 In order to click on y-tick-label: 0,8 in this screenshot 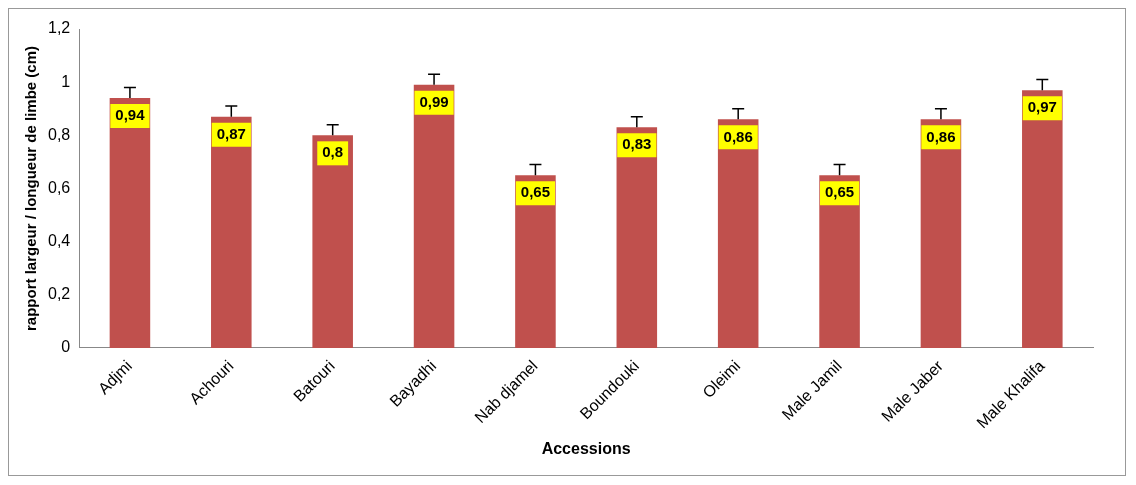, I will do `click(59, 134)`.